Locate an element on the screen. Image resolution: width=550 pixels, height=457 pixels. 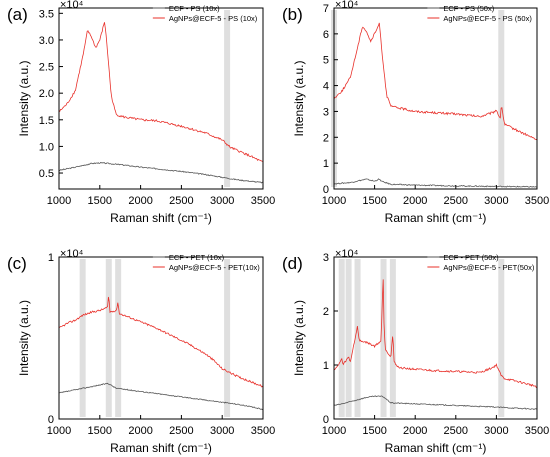
panel-label: (d) is located at coordinates (292, 263).